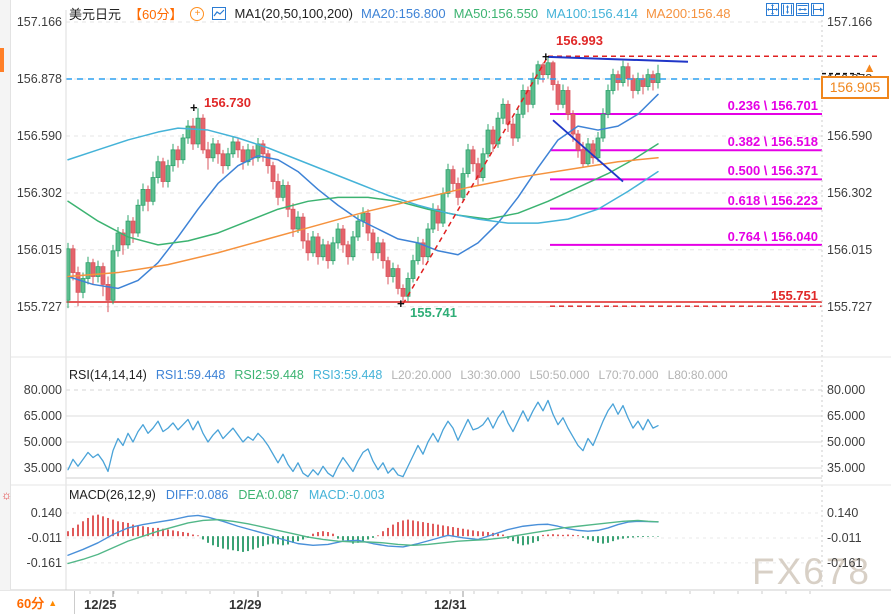  What do you see at coordinates (855, 87) in the screenshot?
I see `current-price-badge: 156.905` at bounding box center [855, 87].